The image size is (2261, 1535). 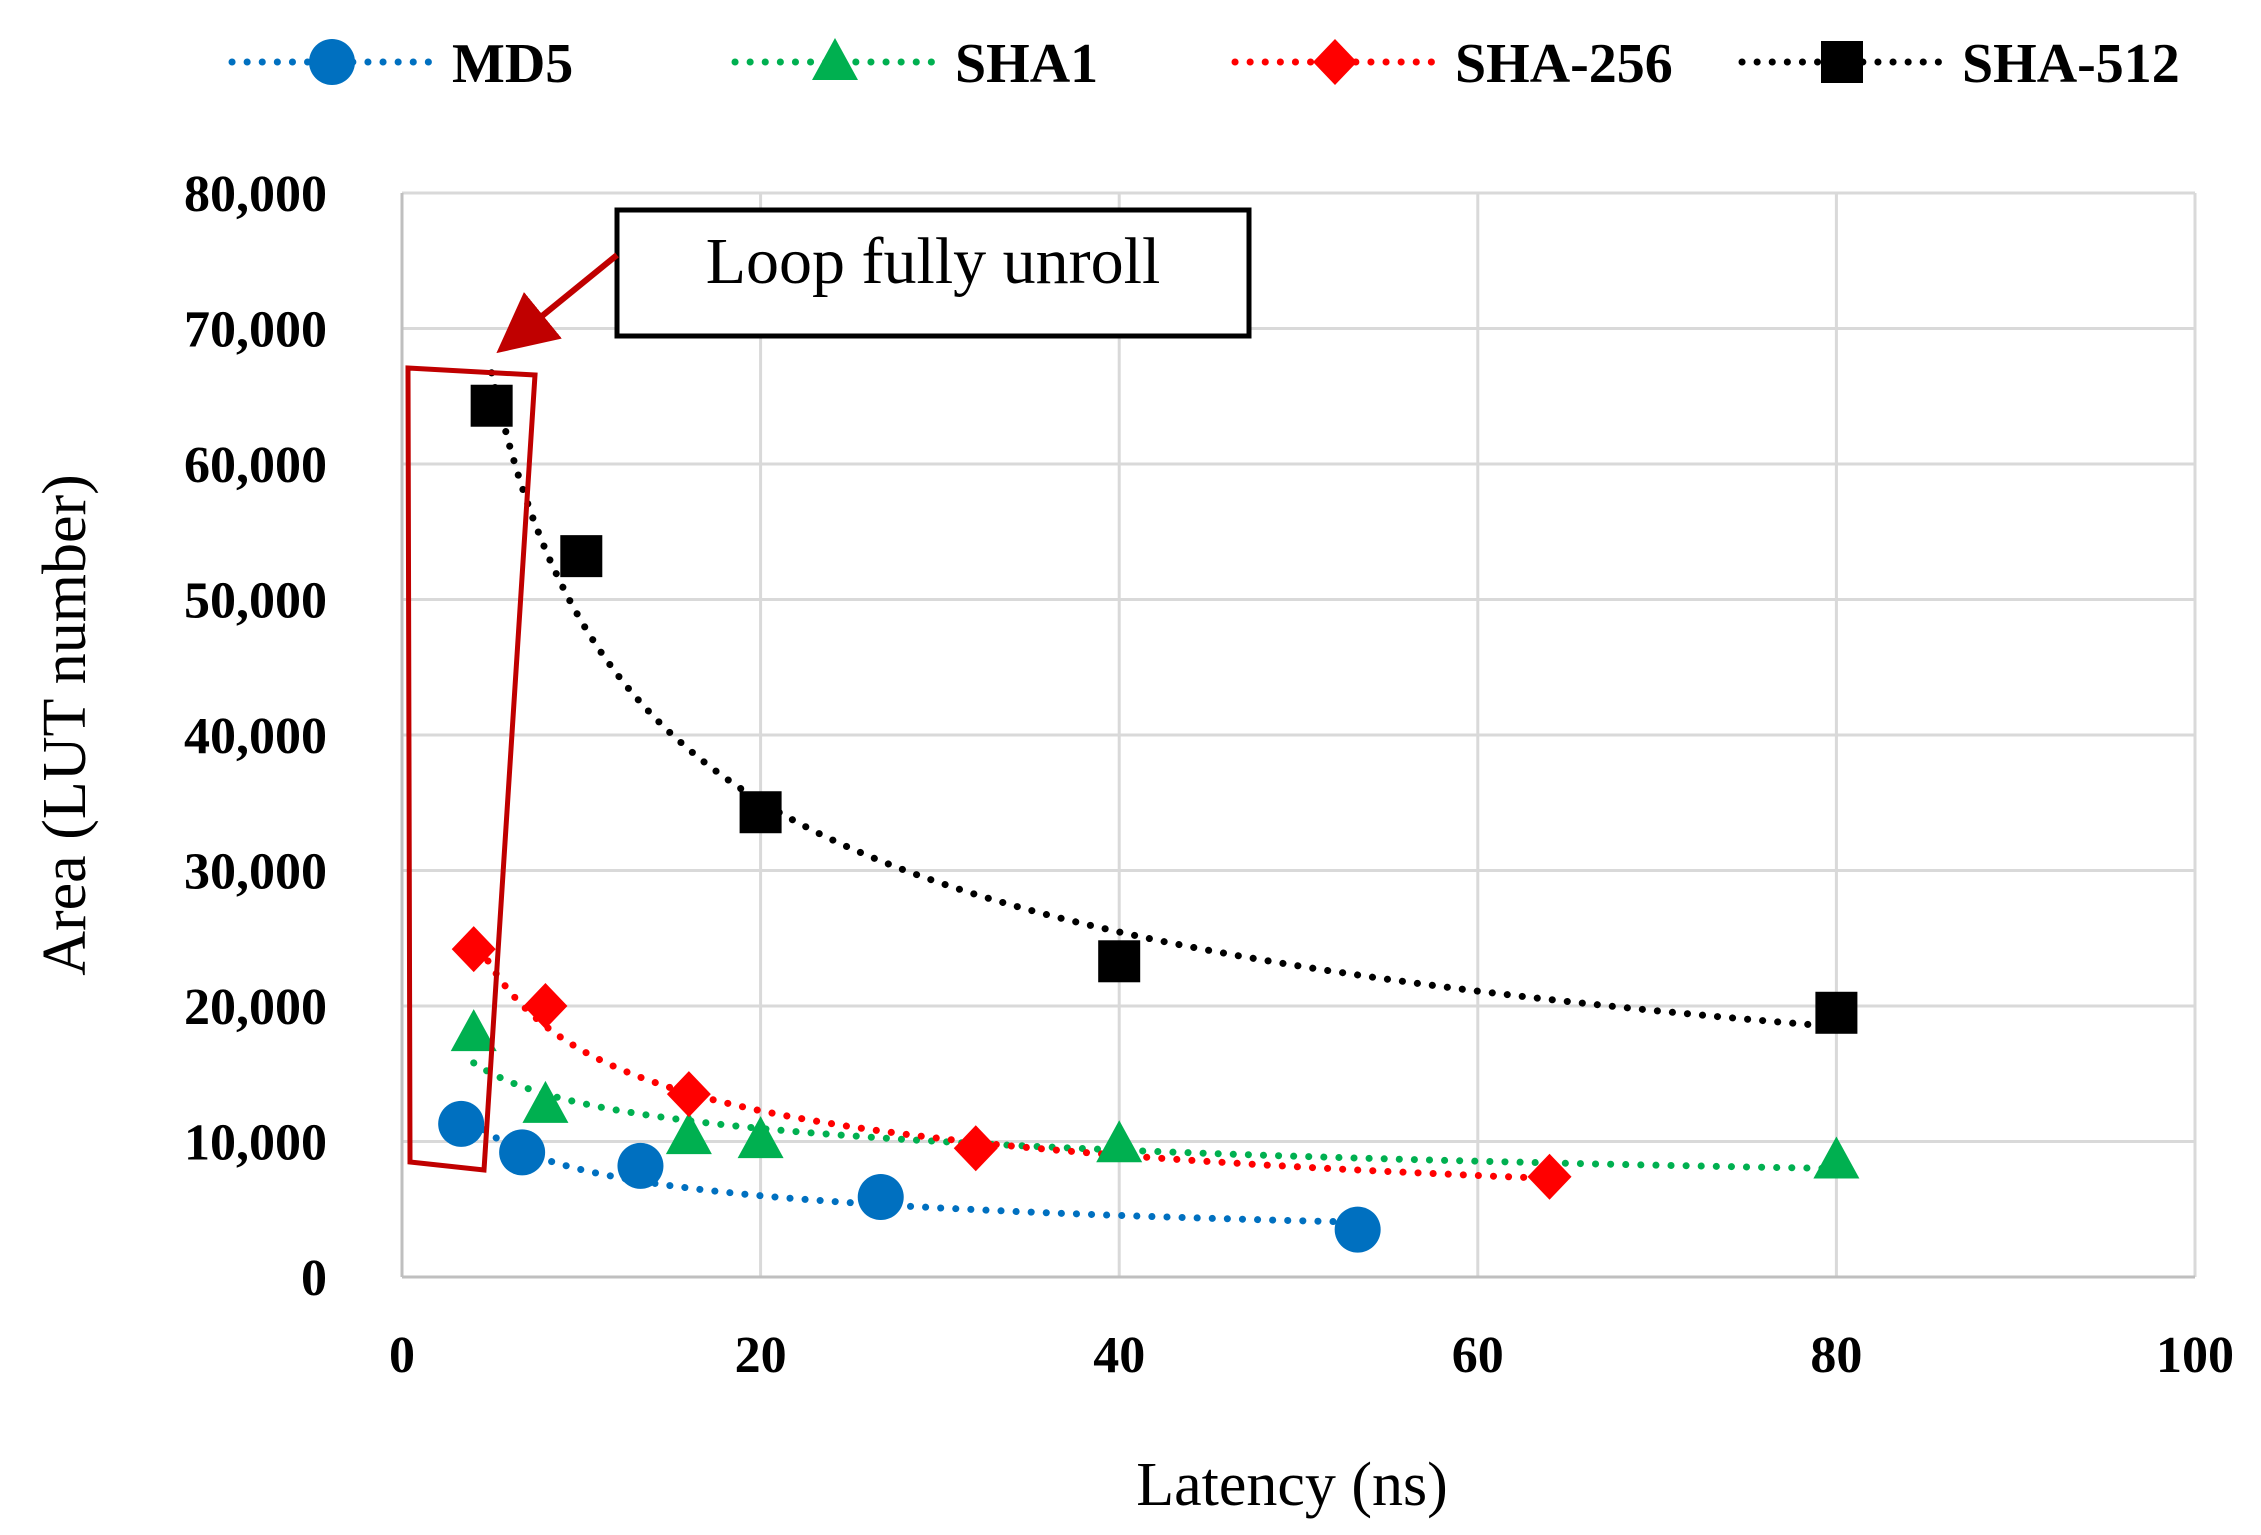 What do you see at coordinates (1119, 1355) in the screenshot?
I see `x-tick-label-2: 40` at bounding box center [1119, 1355].